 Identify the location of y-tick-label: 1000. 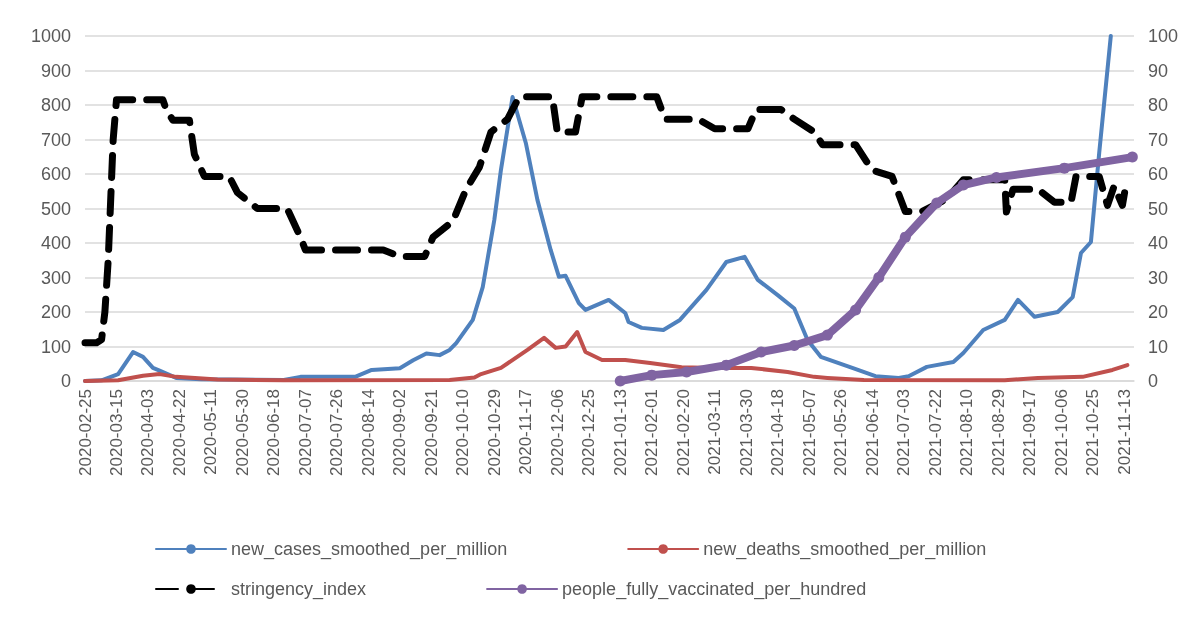
(50, 36).